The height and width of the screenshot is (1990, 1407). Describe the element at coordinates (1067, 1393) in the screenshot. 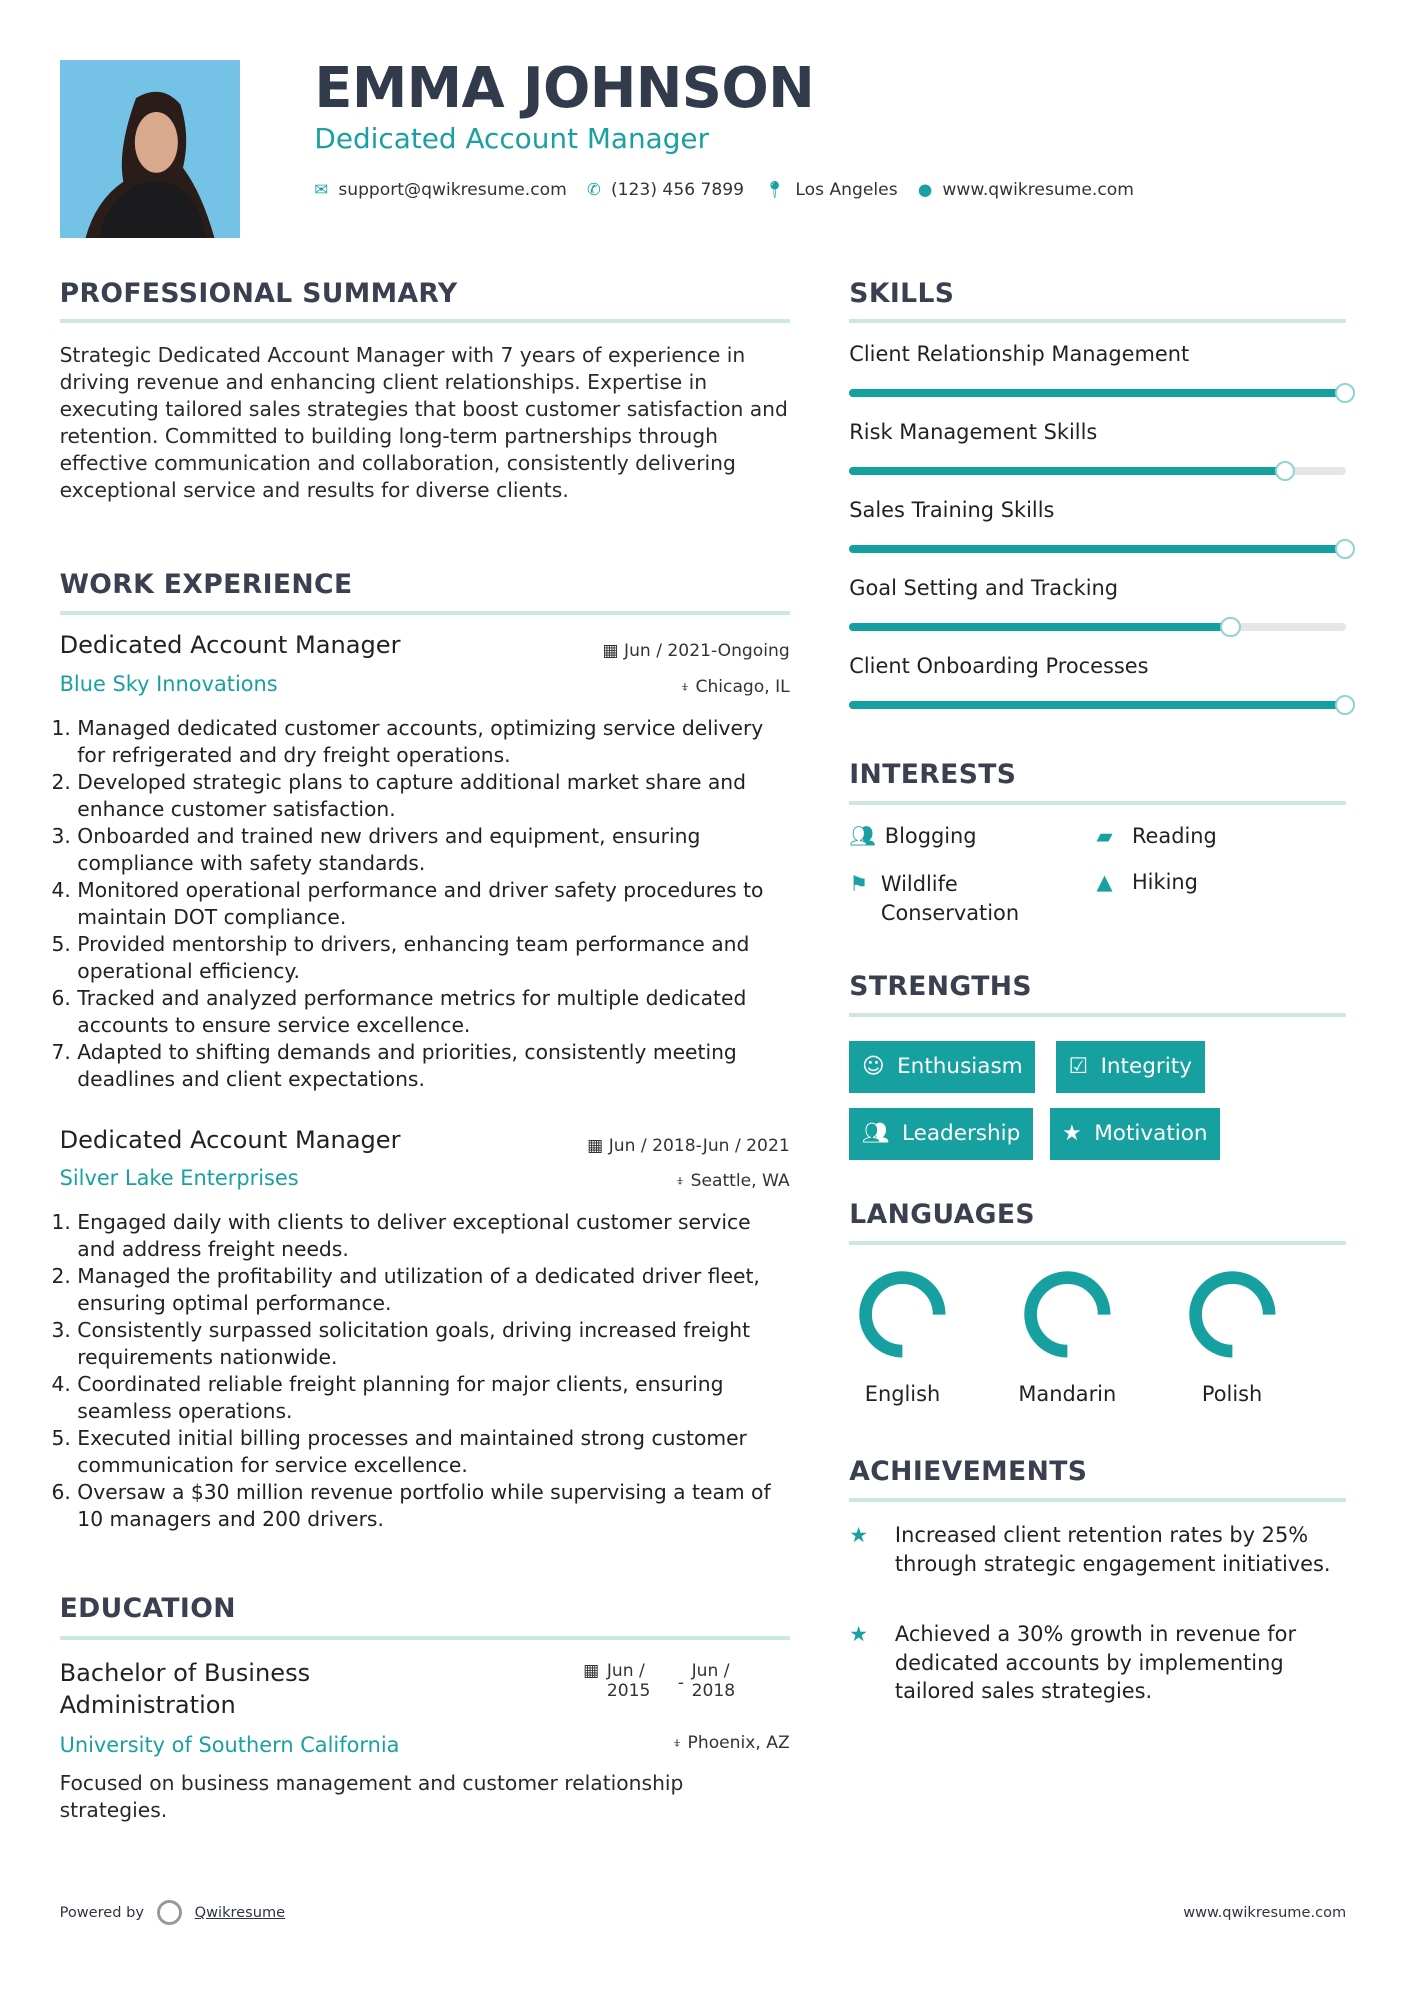

I see `language-label: Mandarin` at that location.